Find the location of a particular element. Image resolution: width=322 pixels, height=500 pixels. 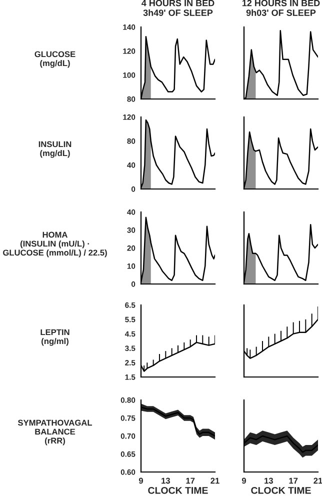

y-axis-title: HOMA (INSULIN (mU/L) · GLUCOSE (mmol/L) / 22.5) is located at coordinates (55, 245).